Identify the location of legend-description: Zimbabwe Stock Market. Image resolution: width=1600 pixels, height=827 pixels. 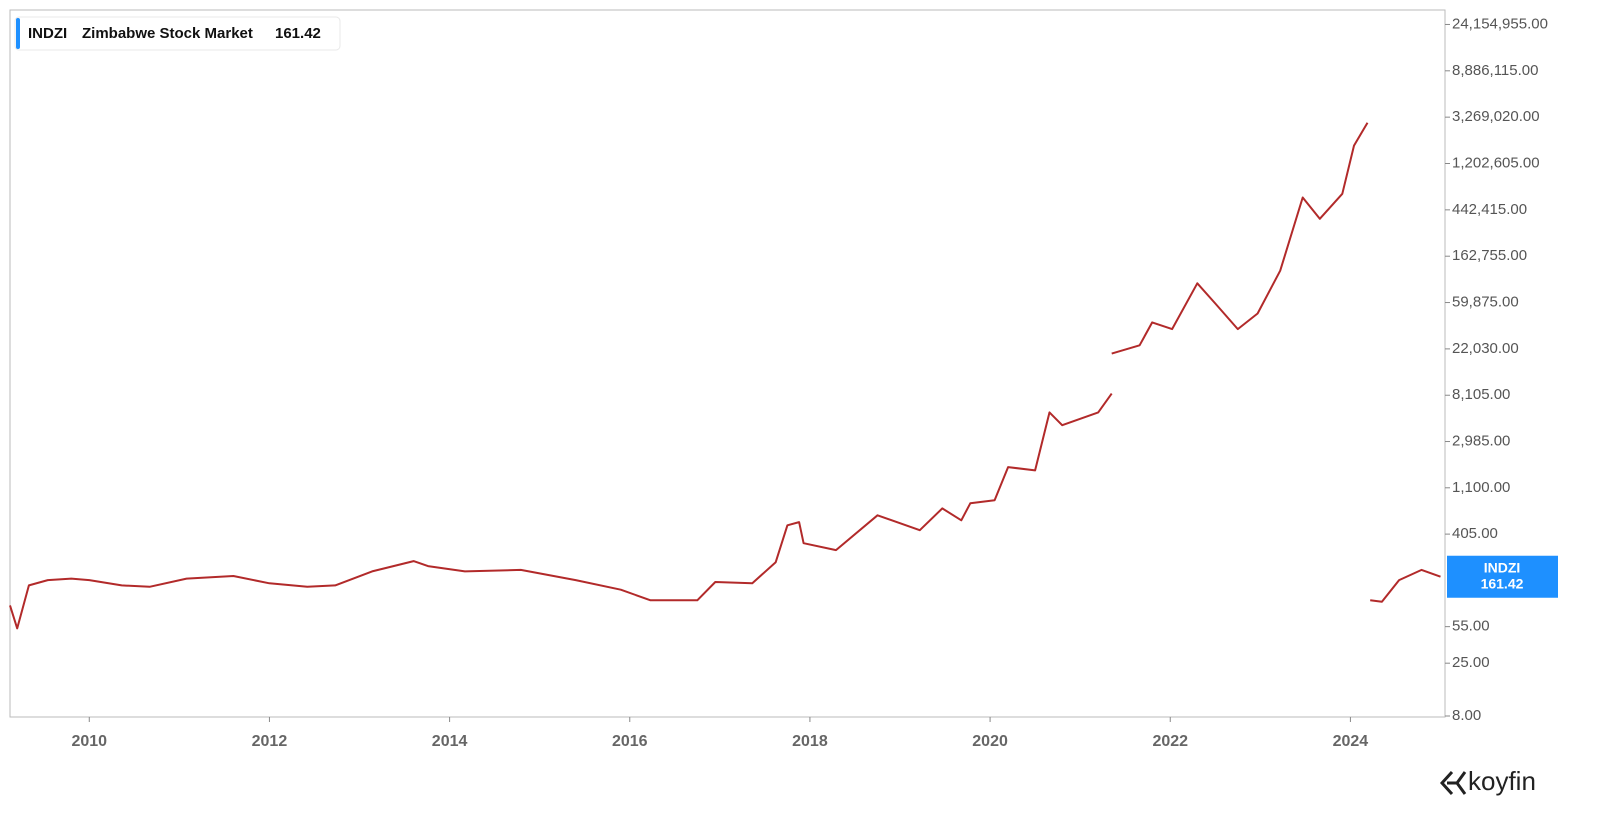
(167, 33).